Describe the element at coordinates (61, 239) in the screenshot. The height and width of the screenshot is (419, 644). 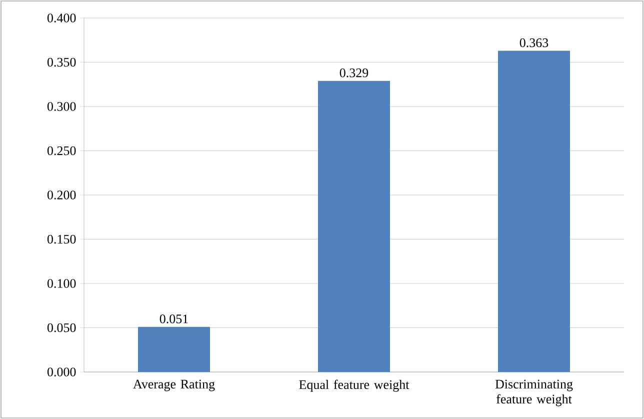
I see `y-tick-label: 0.150` at that location.